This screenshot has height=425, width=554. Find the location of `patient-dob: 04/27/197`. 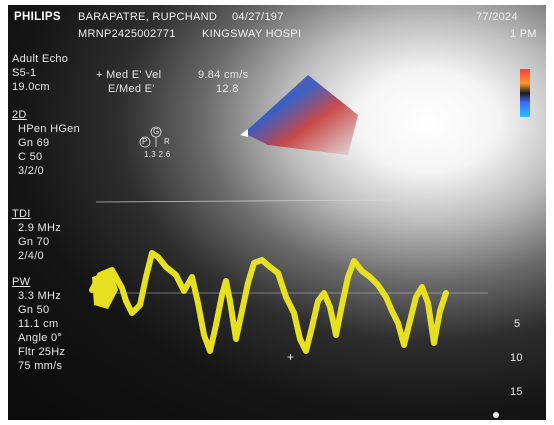

patient-dob: 04/27/197 is located at coordinates (258, 17).